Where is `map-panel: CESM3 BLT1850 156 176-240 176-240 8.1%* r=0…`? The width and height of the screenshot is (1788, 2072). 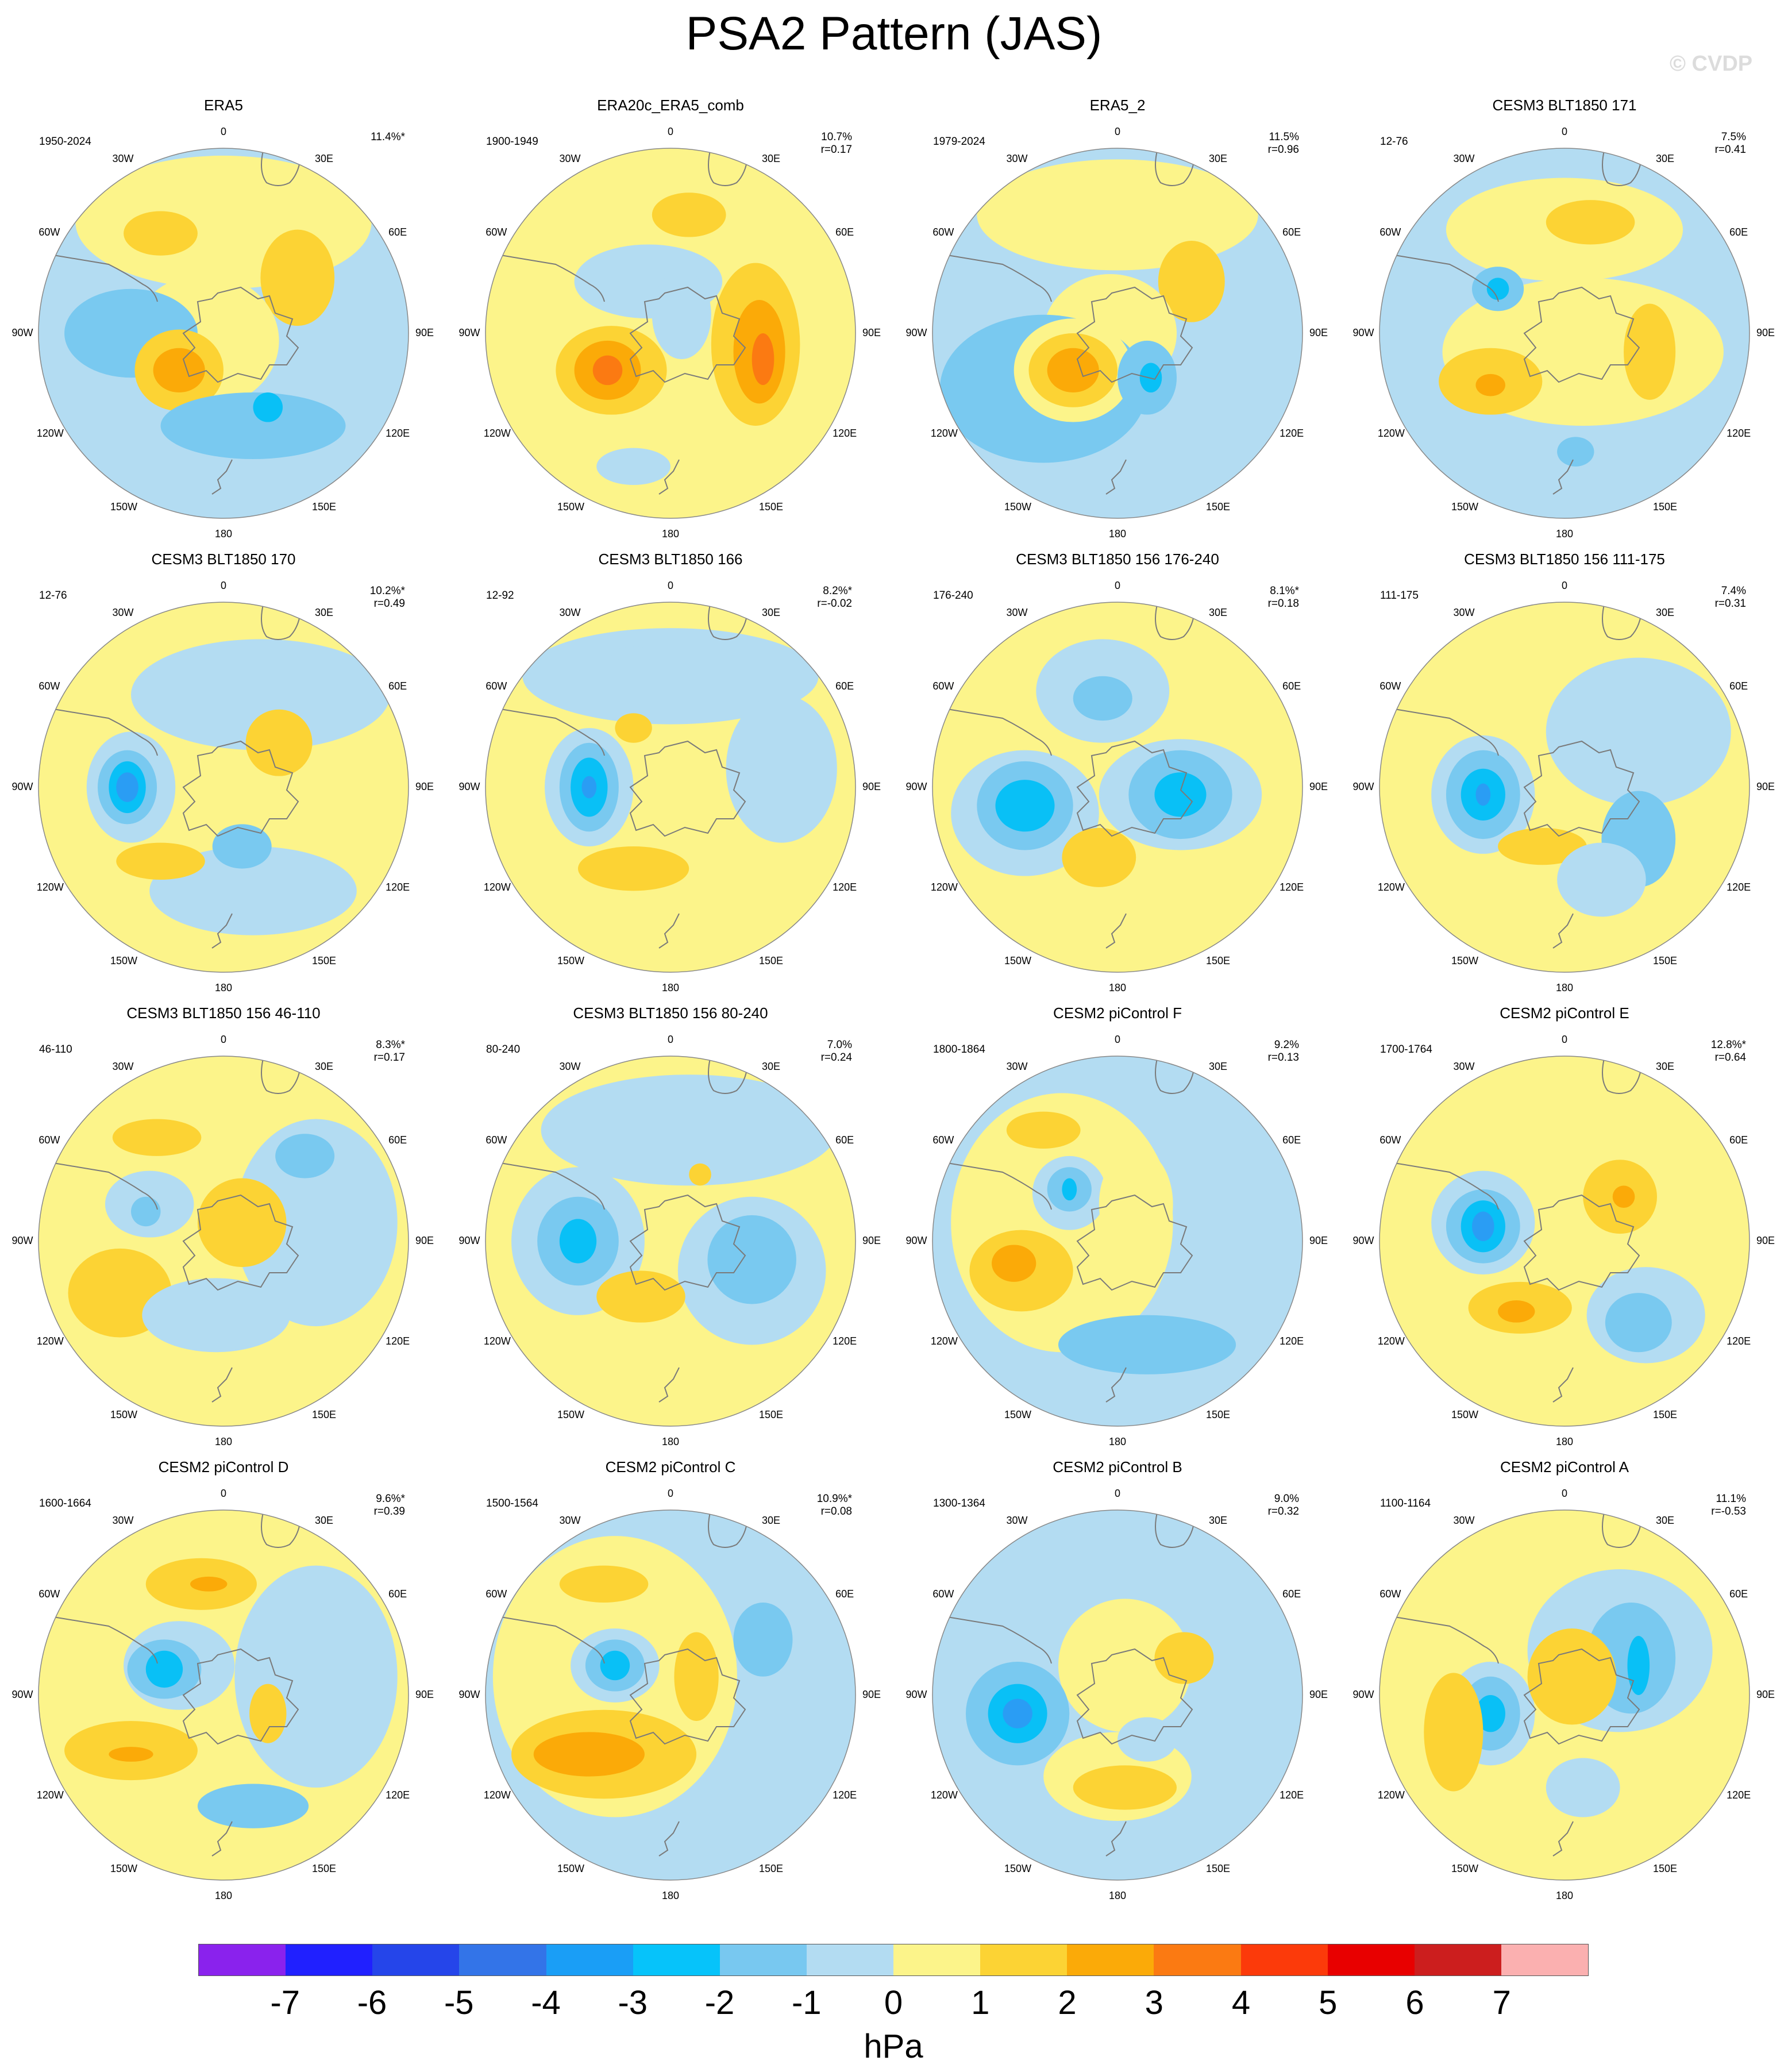
map-panel: CESM3 BLT1850 156 176-240 176-240 8.1%* r=0… is located at coordinates (1117, 773).